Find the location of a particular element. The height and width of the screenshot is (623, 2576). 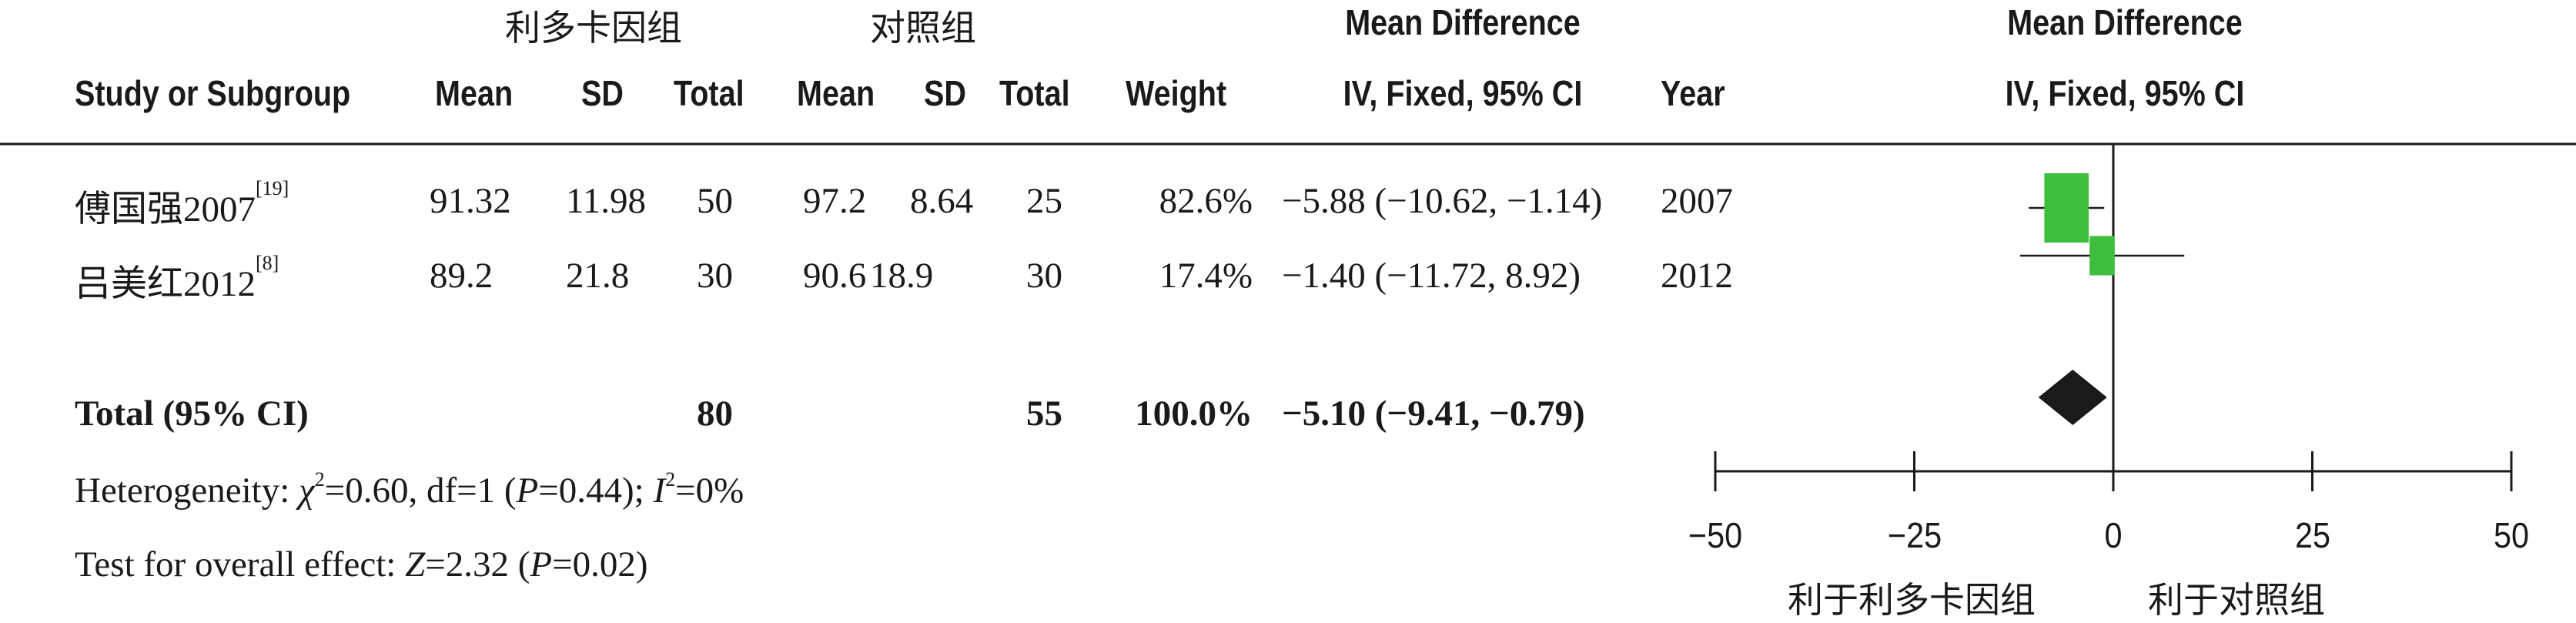

x-tick-label: −50 is located at coordinates (1715, 535).